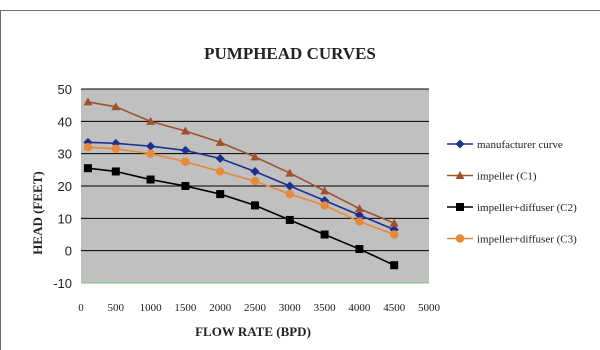 The height and width of the screenshot is (350, 600). Describe the element at coordinates (394, 308) in the screenshot. I see `x-tick-label: 4500` at that location.